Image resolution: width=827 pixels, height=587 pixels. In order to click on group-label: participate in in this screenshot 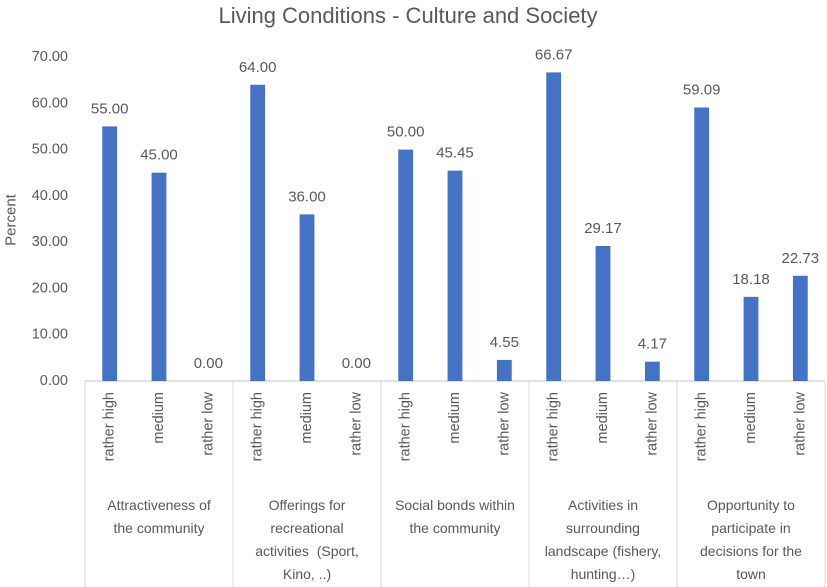, I will do `click(750, 528)`.